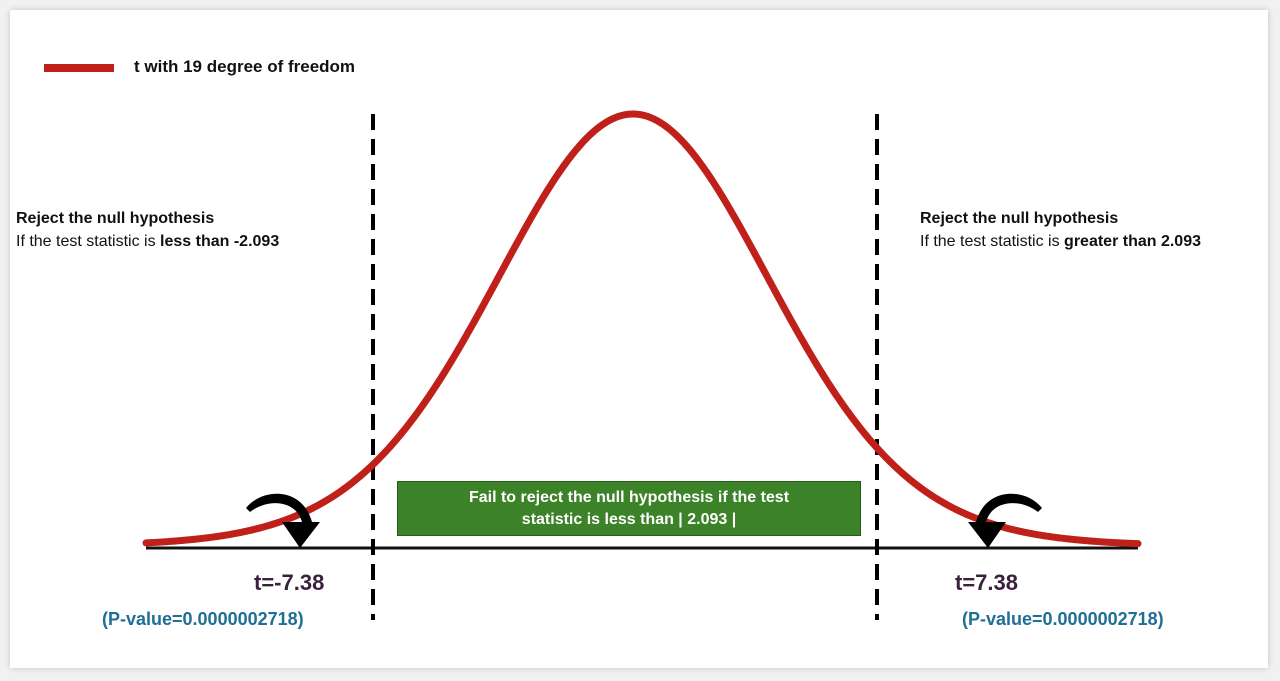 This screenshot has width=1280, height=681. Describe the element at coordinates (1063, 619) in the screenshot. I see `right-p-value: (P-value=0.0000002718)` at that location.